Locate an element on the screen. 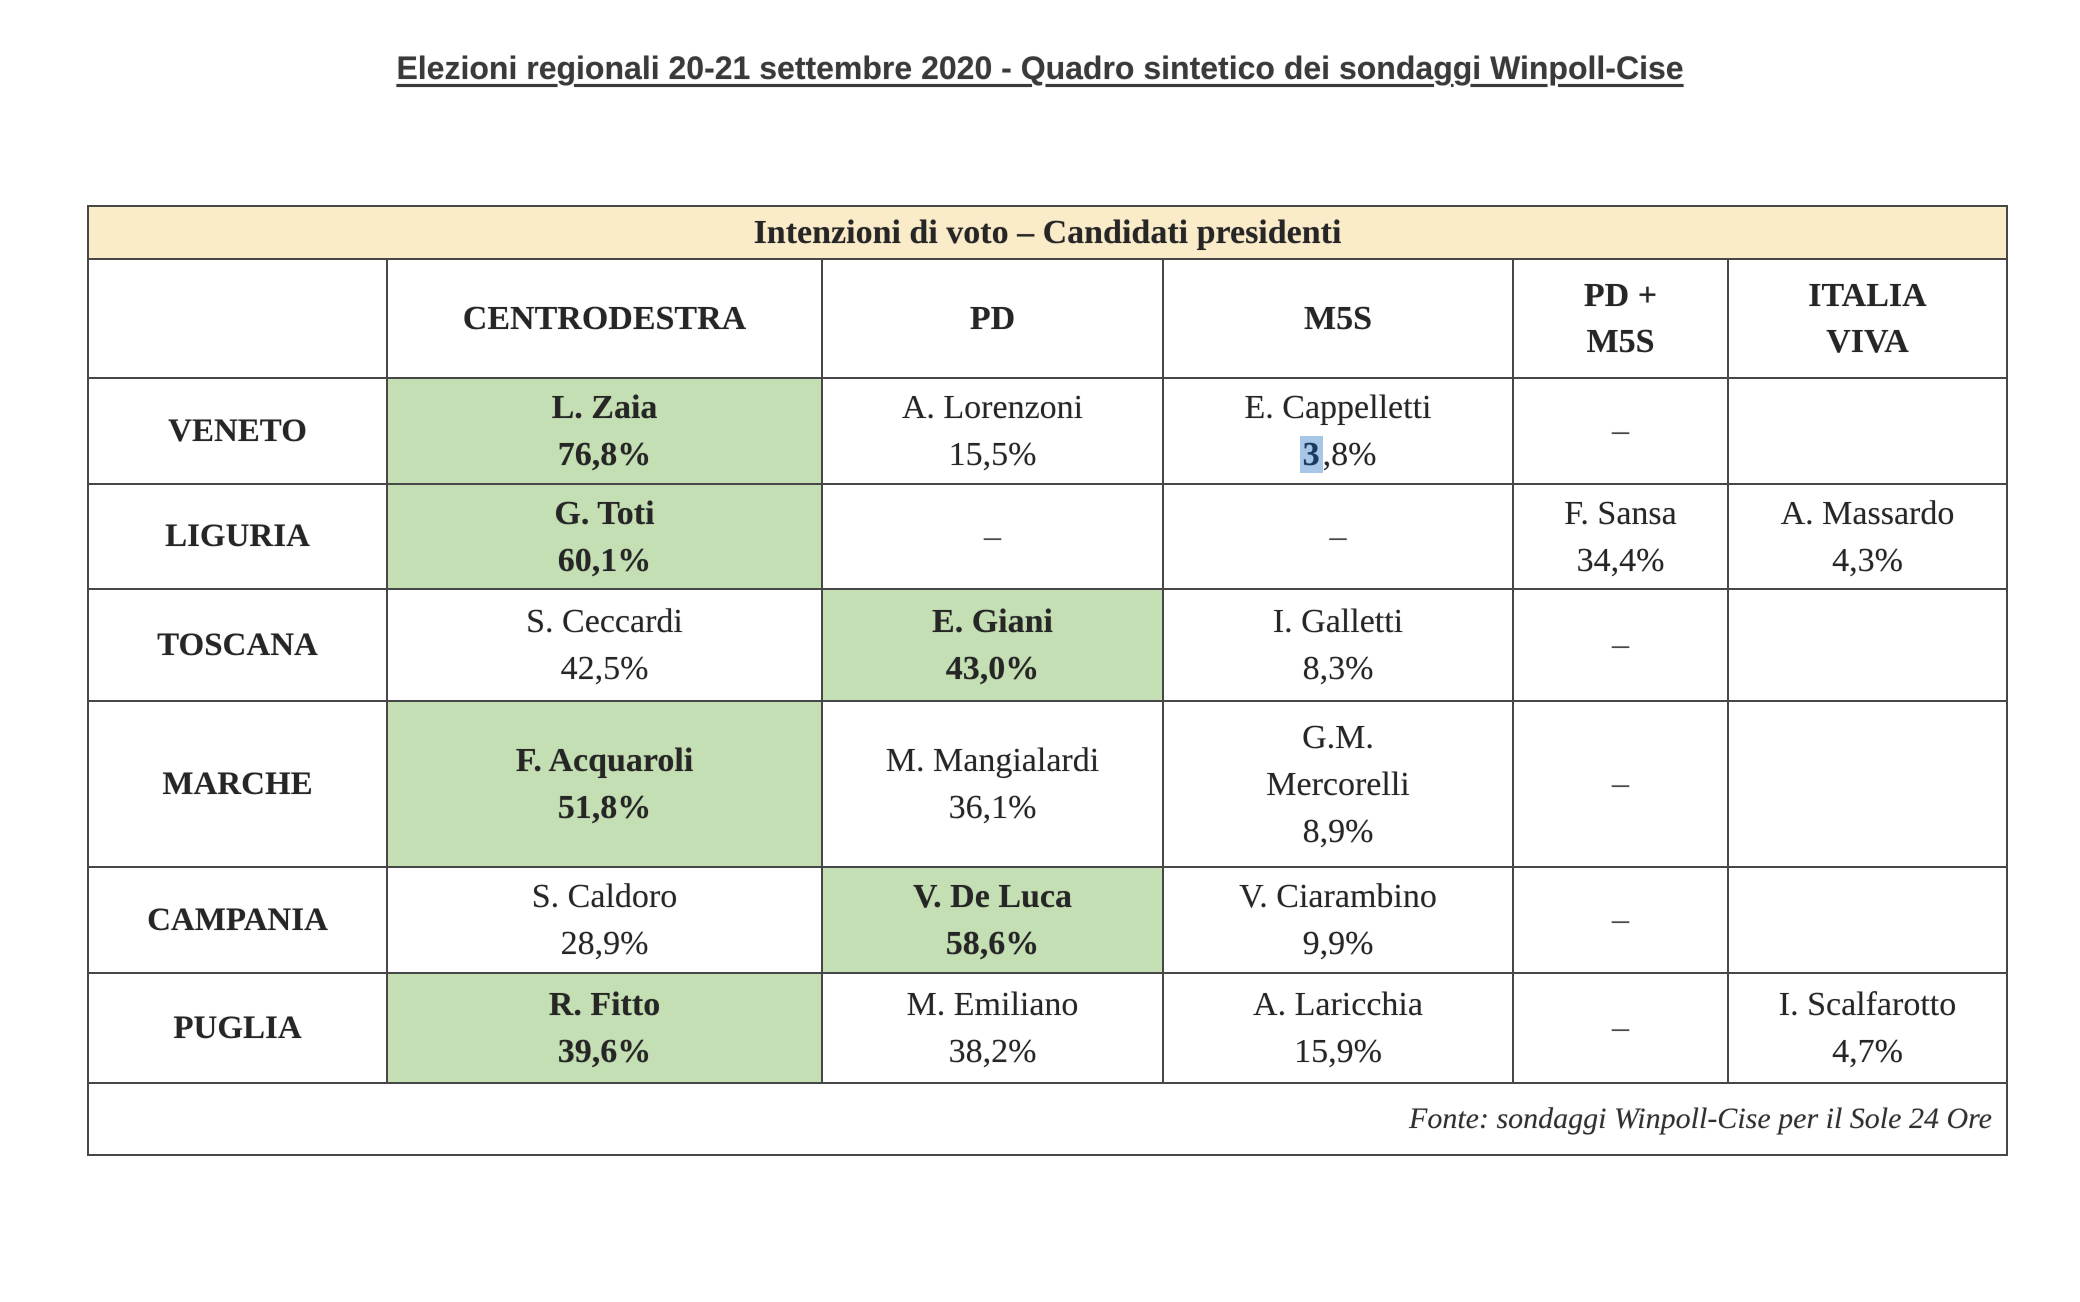 This screenshot has width=2080, height=1302. column-header-centrodestra: CENTRODESTRA is located at coordinates (604, 318).